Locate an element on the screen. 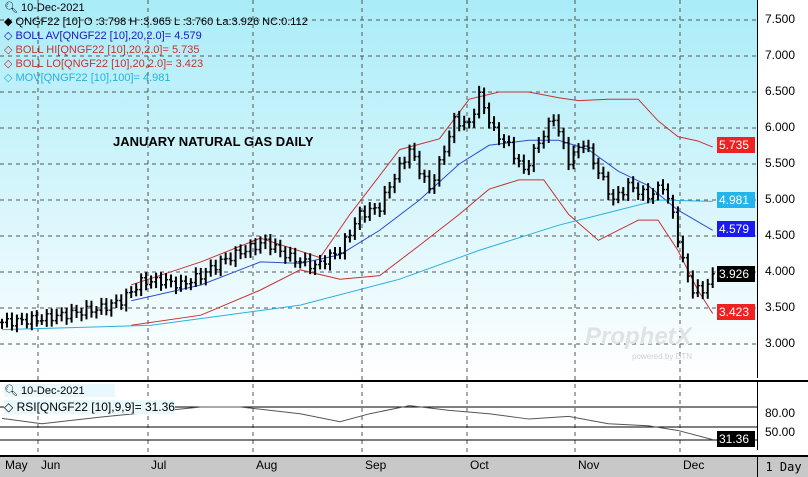 Image resolution: width=808 pixels, height=477 pixels. chart-title: JANUARY NATURAL GAS DAILY is located at coordinates (213, 141).